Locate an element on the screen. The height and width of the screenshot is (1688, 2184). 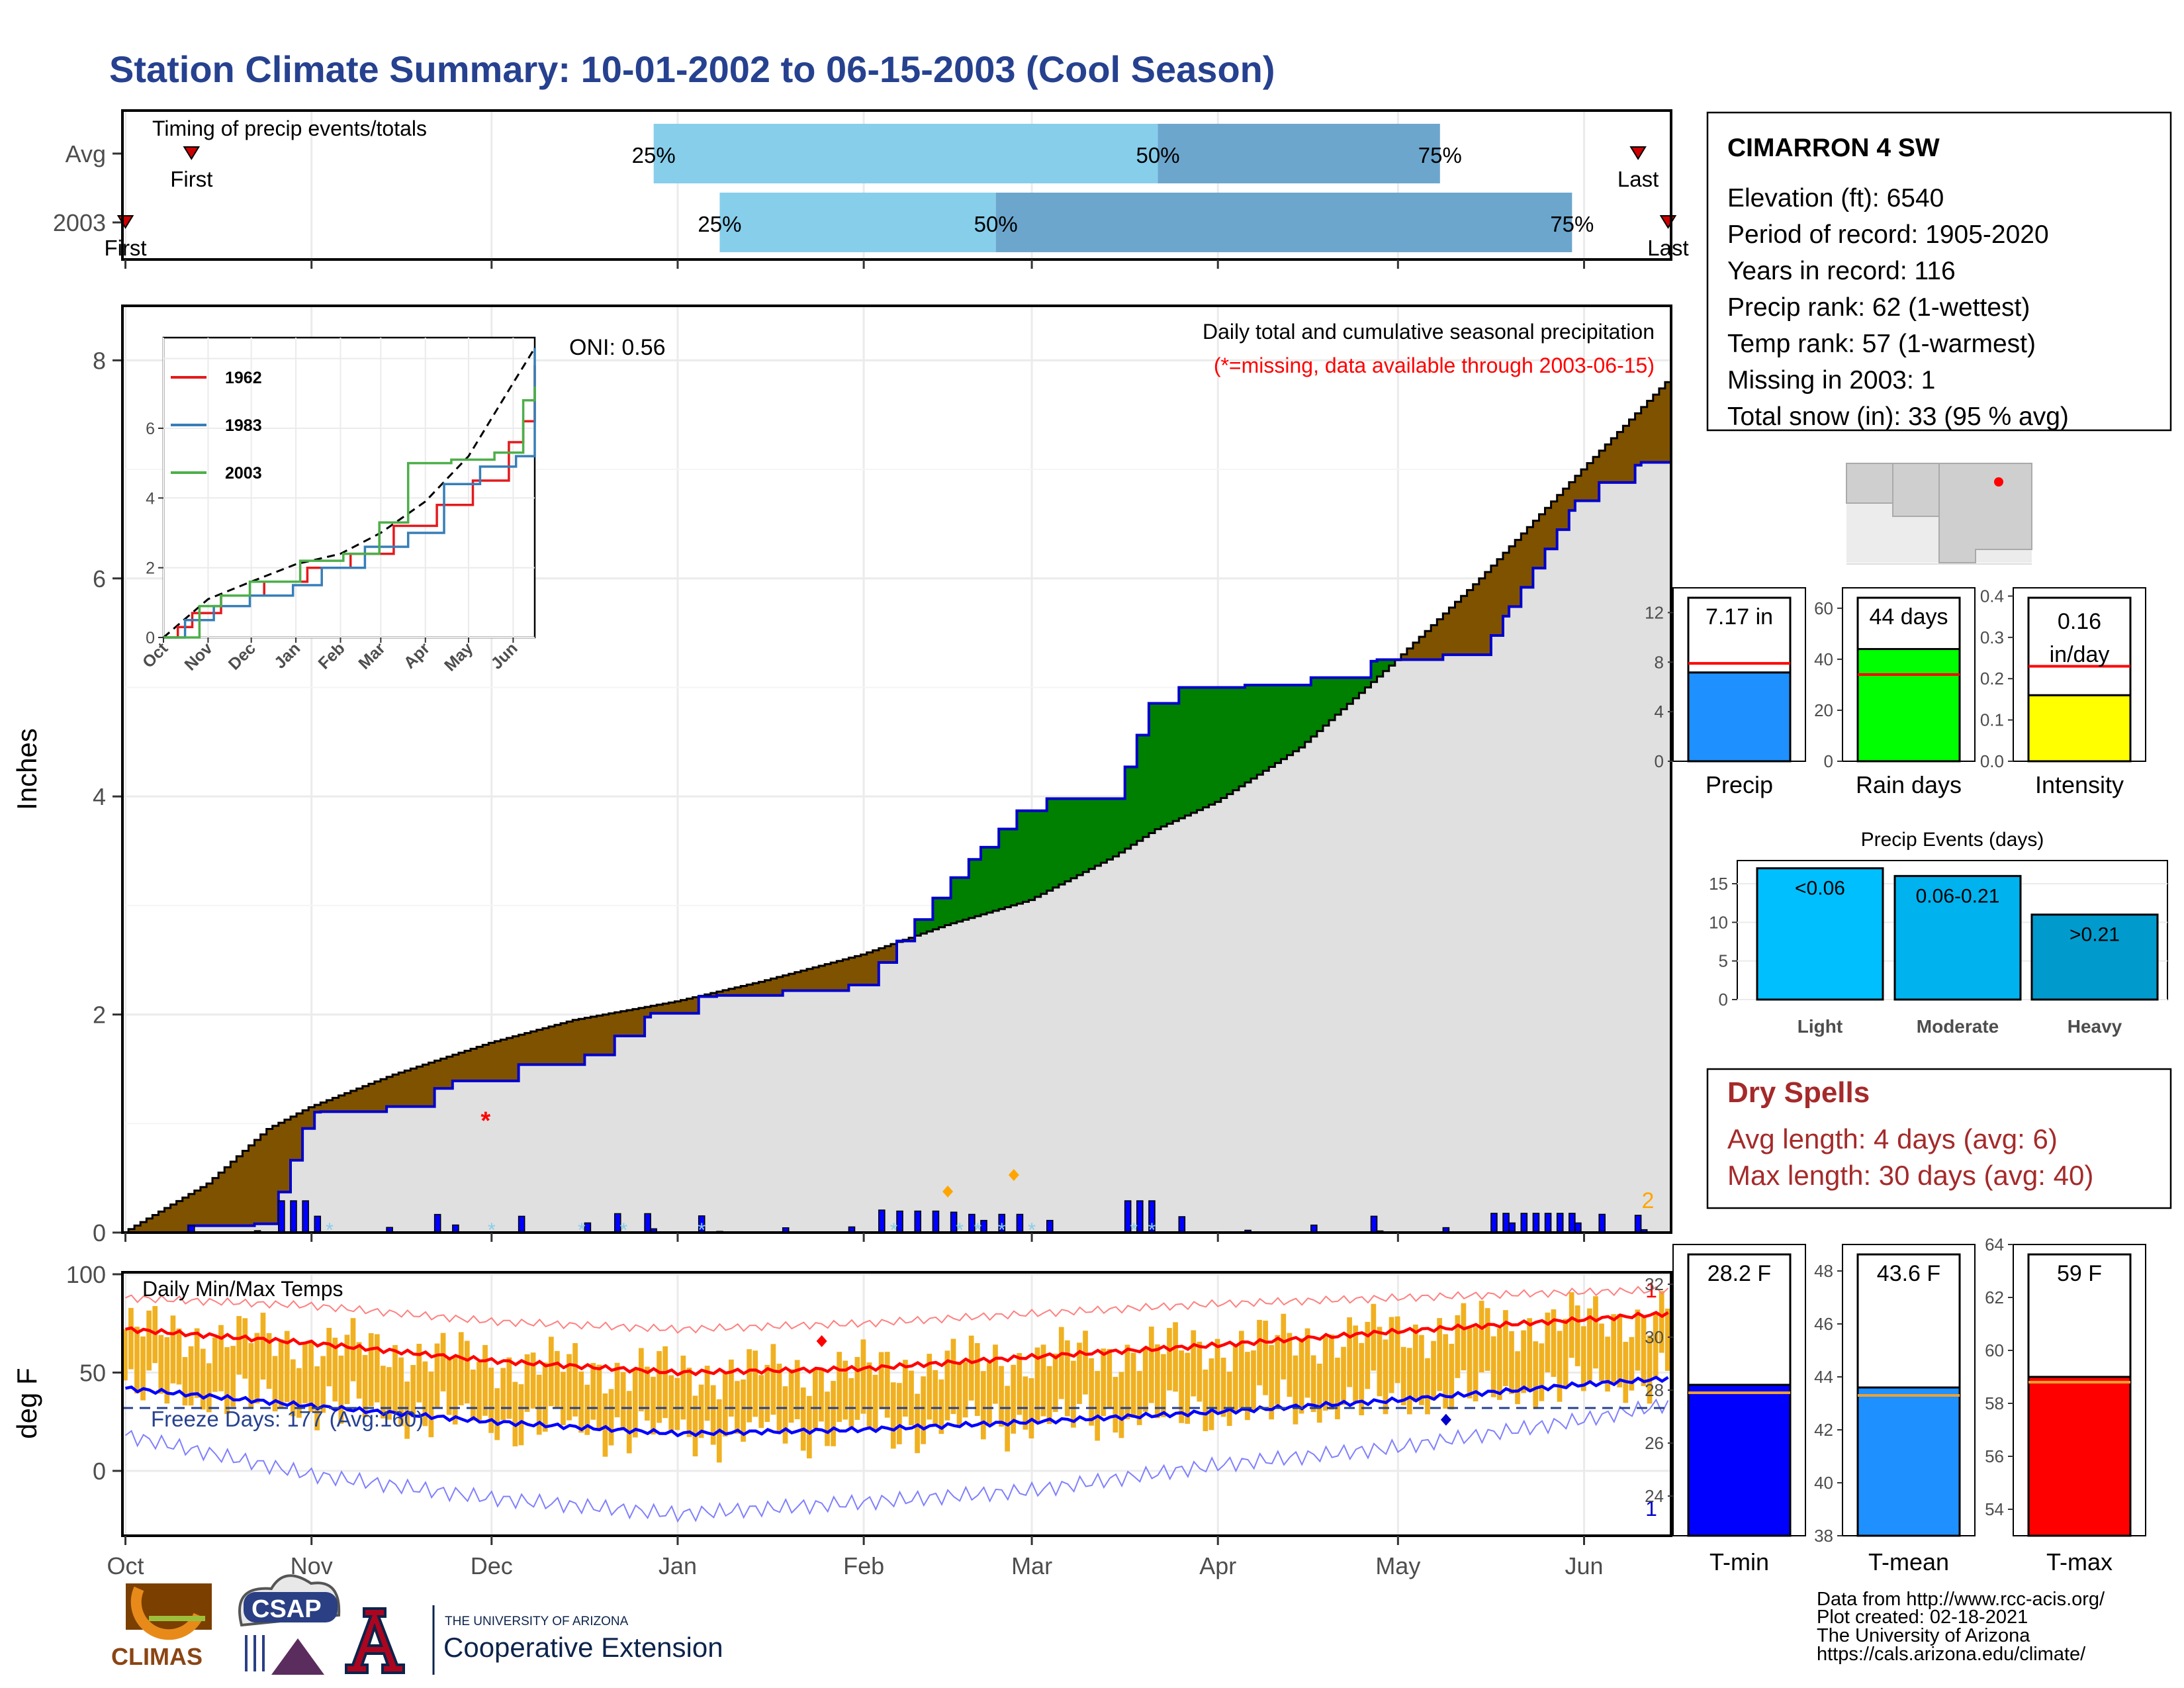
timing-first-label: First is located at coordinates (191, 179).